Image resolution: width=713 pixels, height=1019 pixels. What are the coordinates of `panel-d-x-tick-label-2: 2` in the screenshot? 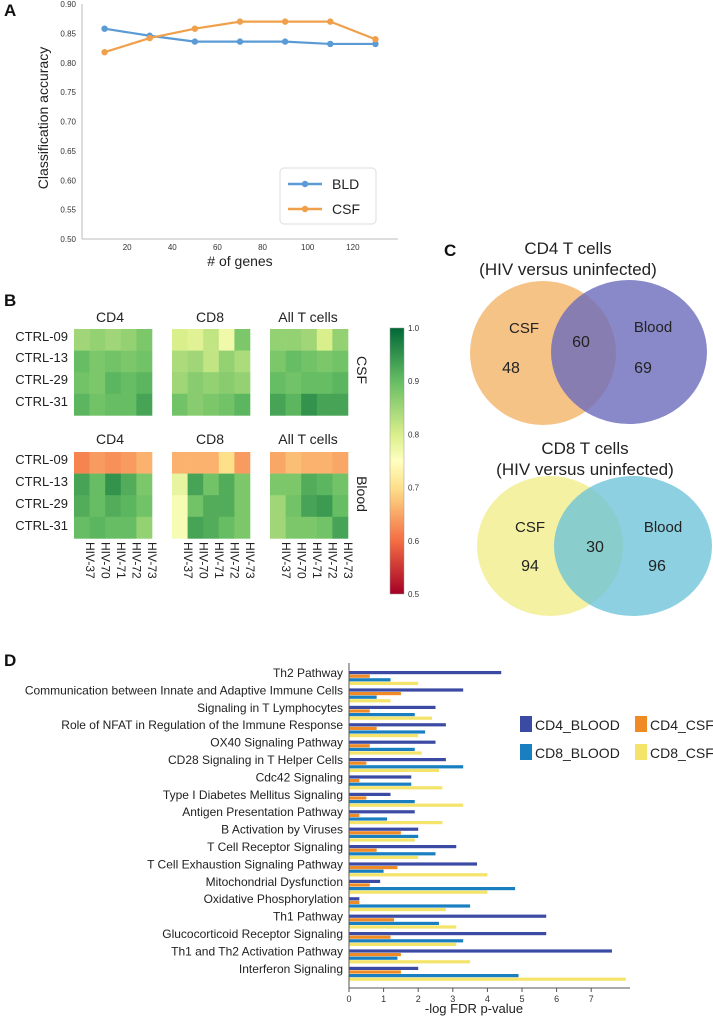 It's located at (418, 999).